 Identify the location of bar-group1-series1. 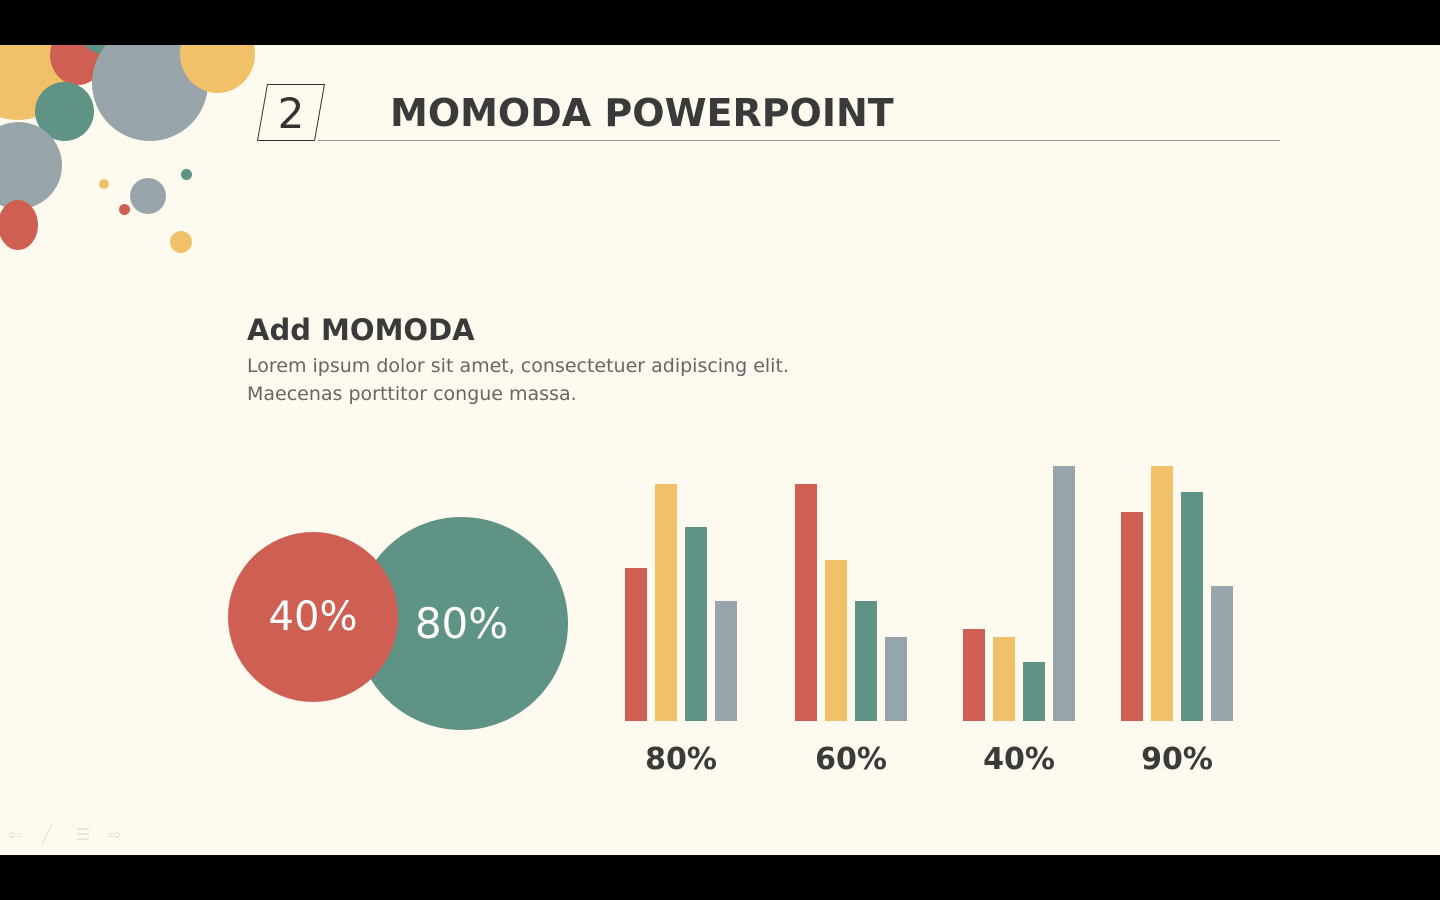
(636, 644).